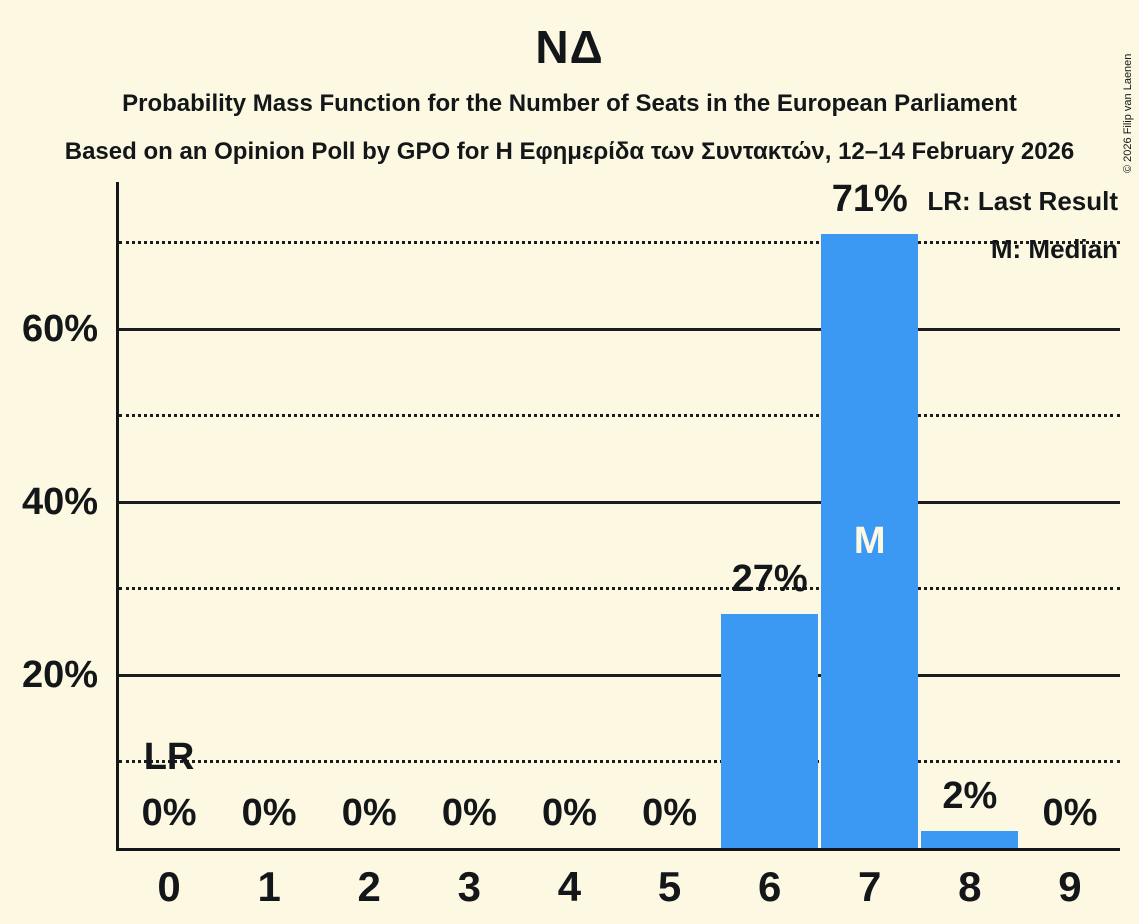 This screenshot has width=1139, height=924. Describe the element at coordinates (169, 886) in the screenshot. I see `x-tick-label-0: 0` at that location.